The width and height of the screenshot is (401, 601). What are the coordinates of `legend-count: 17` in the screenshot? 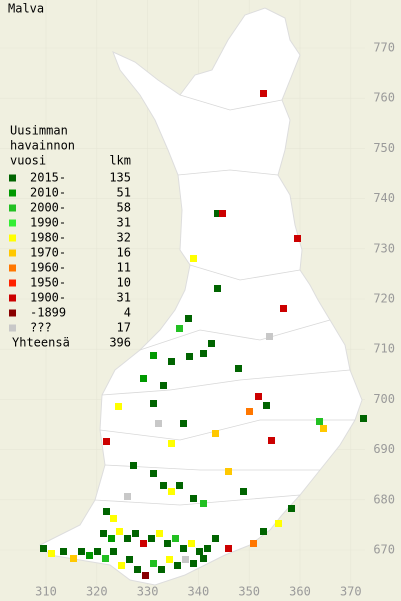 It's located at (124, 328).